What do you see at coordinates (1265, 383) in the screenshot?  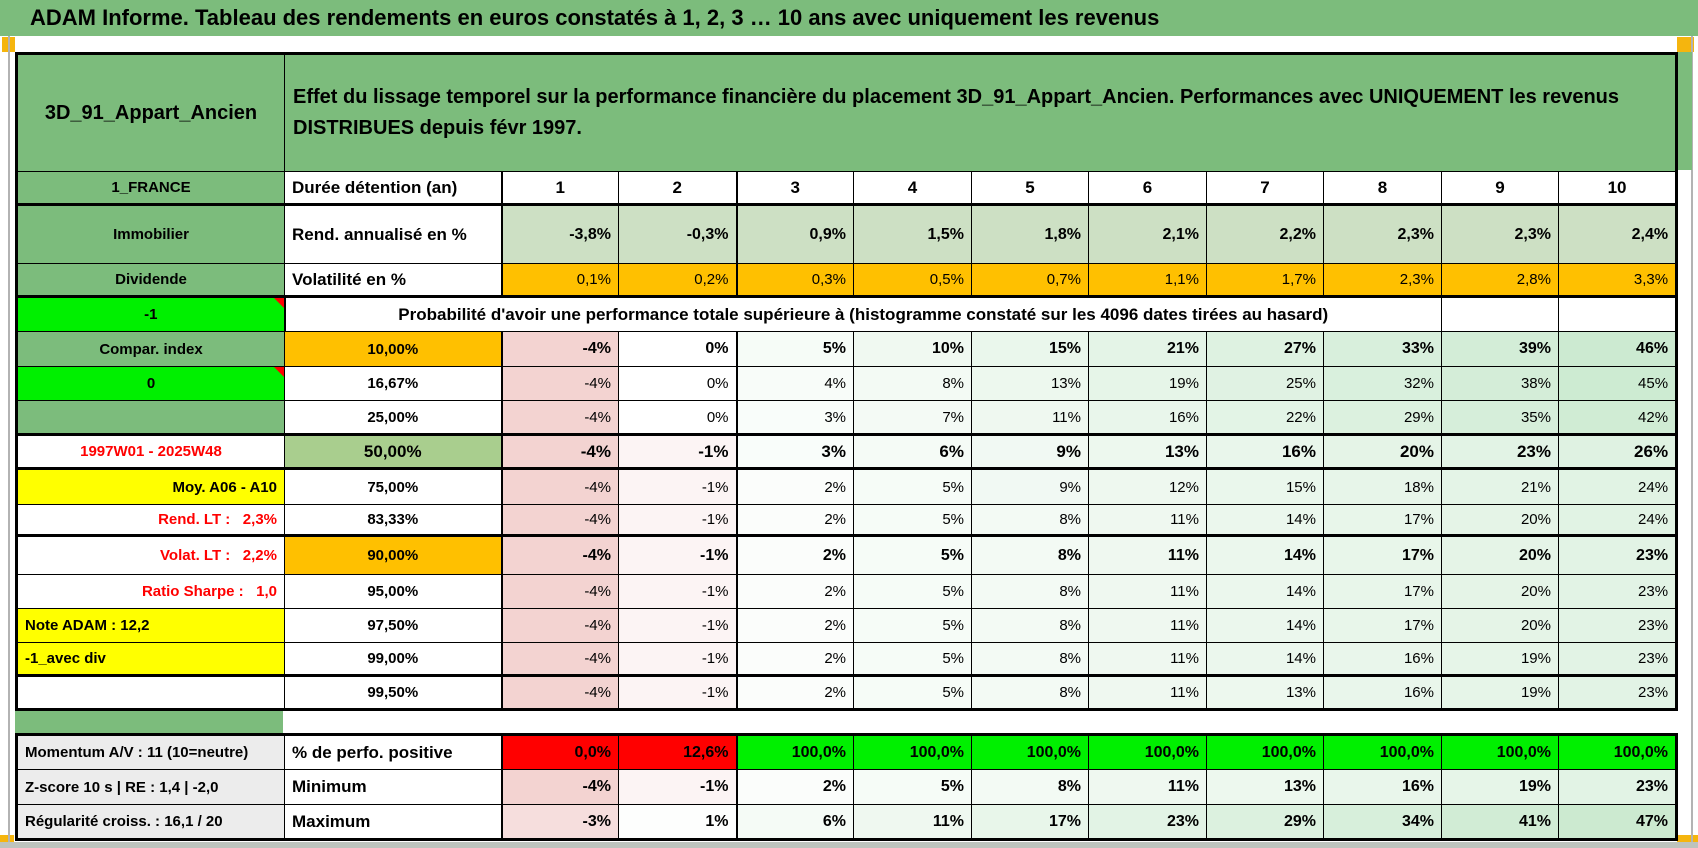 I see `value-cell: 25%` at bounding box center [1265, 383].